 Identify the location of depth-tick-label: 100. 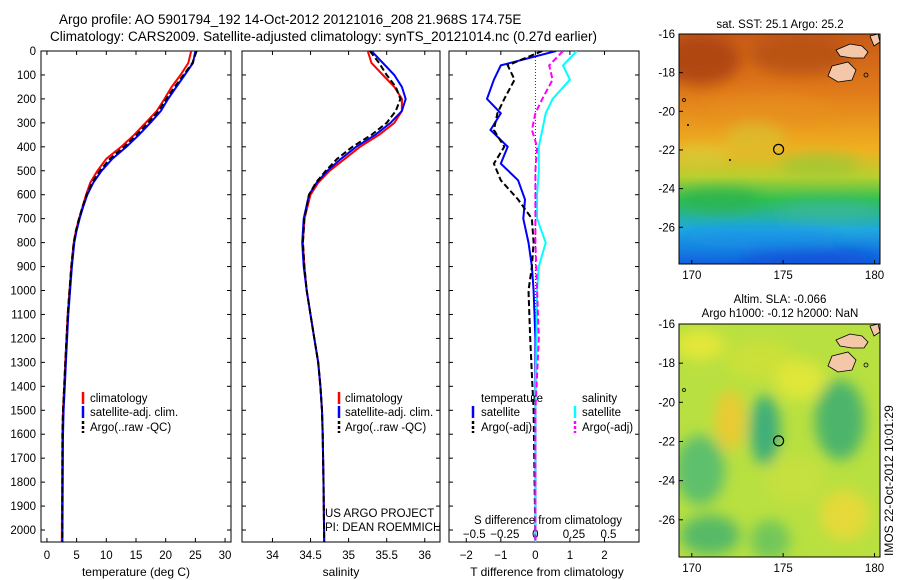
(26, 76).